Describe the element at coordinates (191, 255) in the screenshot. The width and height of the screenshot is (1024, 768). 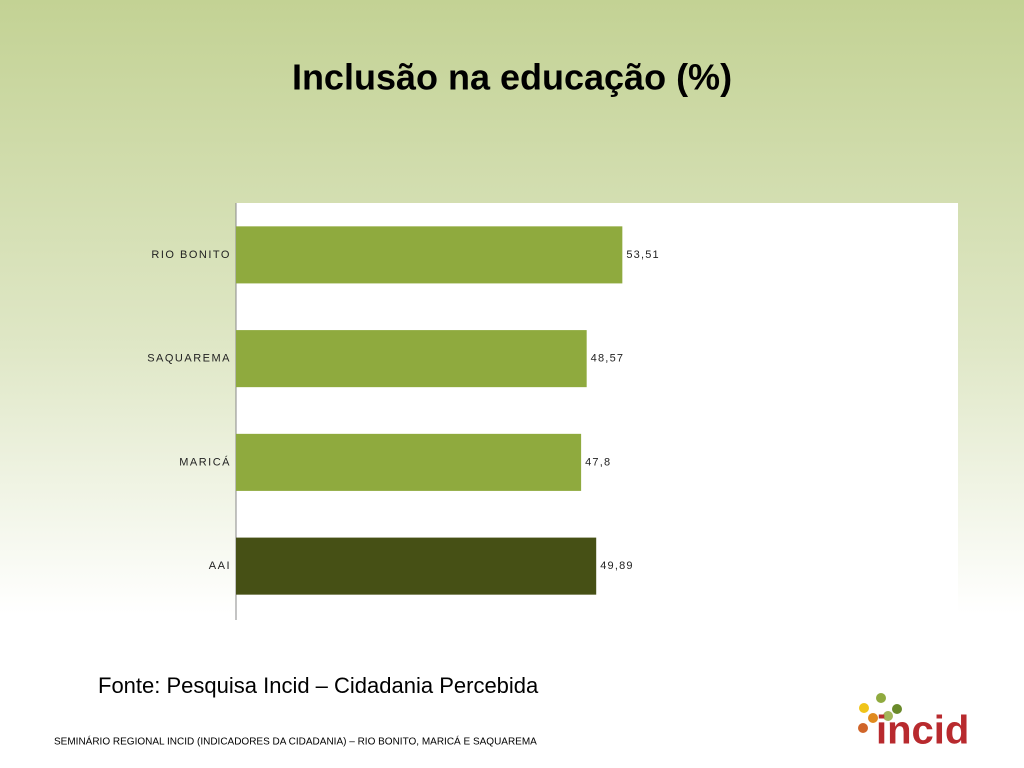
I see `category-label: RIO BONITO` at that location.